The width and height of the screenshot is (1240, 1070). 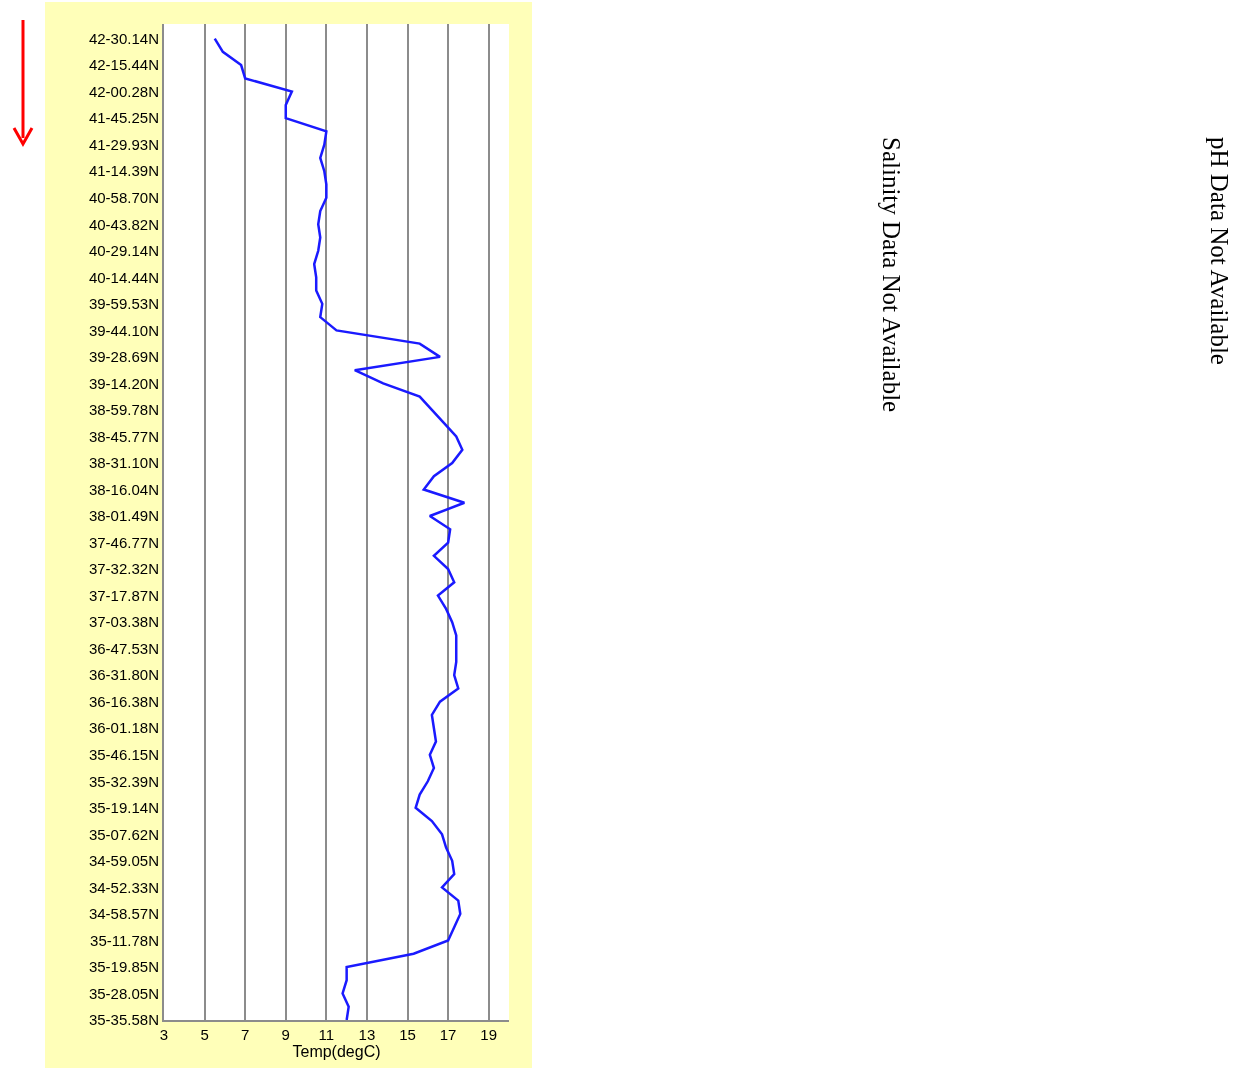 What do you see at coordinates (123, 781) in the screenshot?
I see `y-tick-label: 35-32.39N` at bounding box center [123, 781].